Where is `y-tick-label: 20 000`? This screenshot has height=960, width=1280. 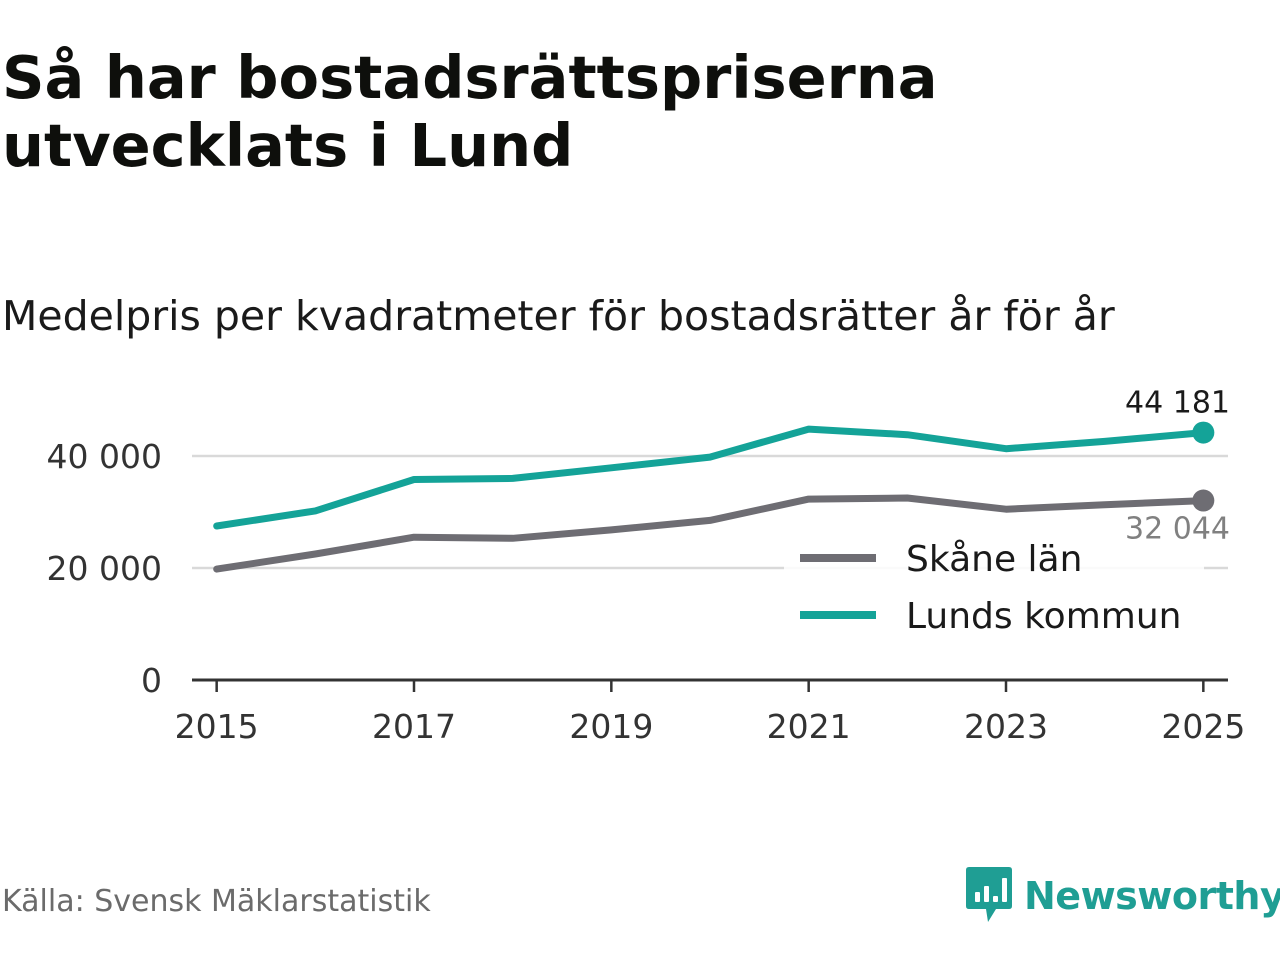
y-tick-label: 20 000 is located at coordinates (104, 568).